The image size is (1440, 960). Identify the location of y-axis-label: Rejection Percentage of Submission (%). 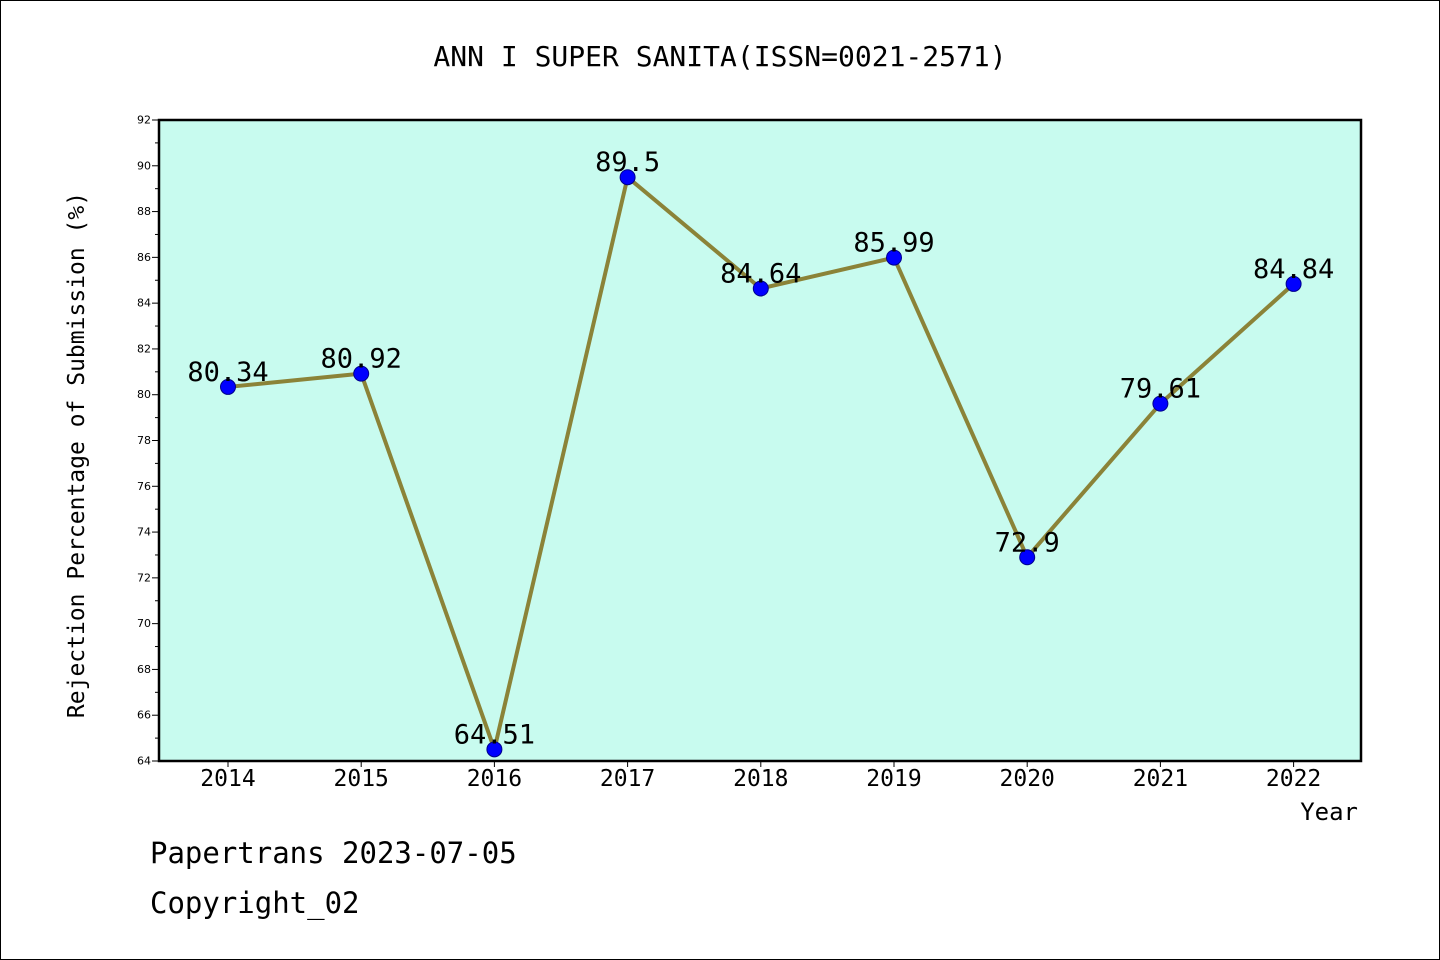
(77, 455).